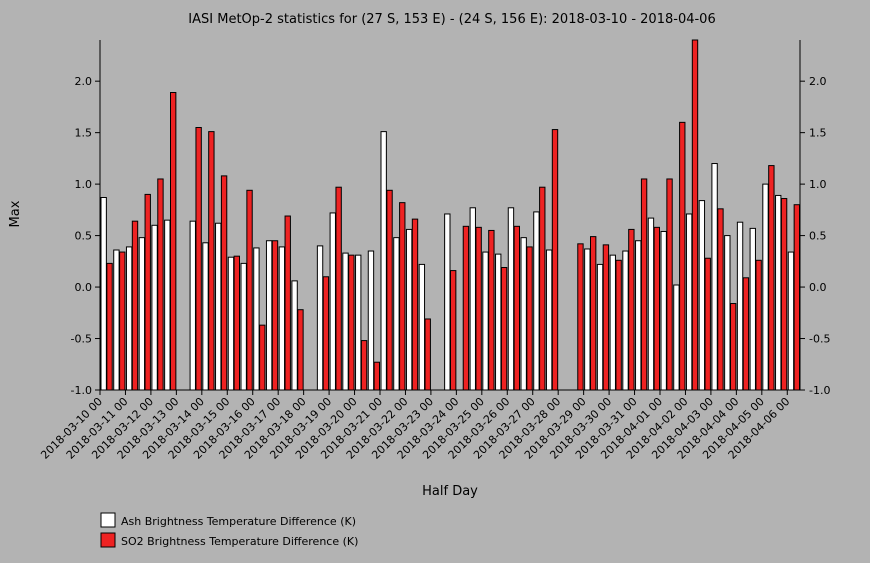 The image size is (870, 563). What do you see at coordinates (81, 390) in the screenshot?
I see `y-tick-label-left: -1.0` at bounding box center [81, 390].